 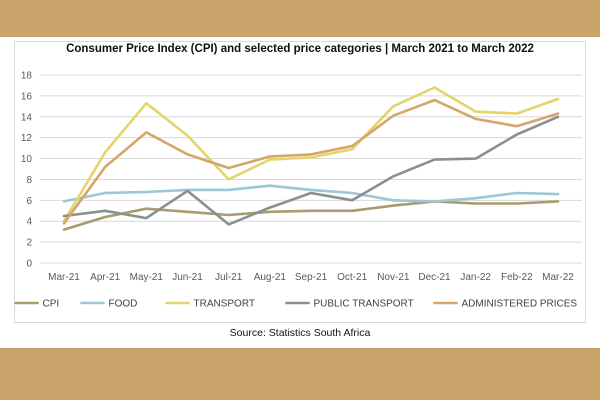 What do you see at coordinates (105, 277) in the screenshot?
I see `x-tick-label: Apr-21` at bounding box center [105, 277].